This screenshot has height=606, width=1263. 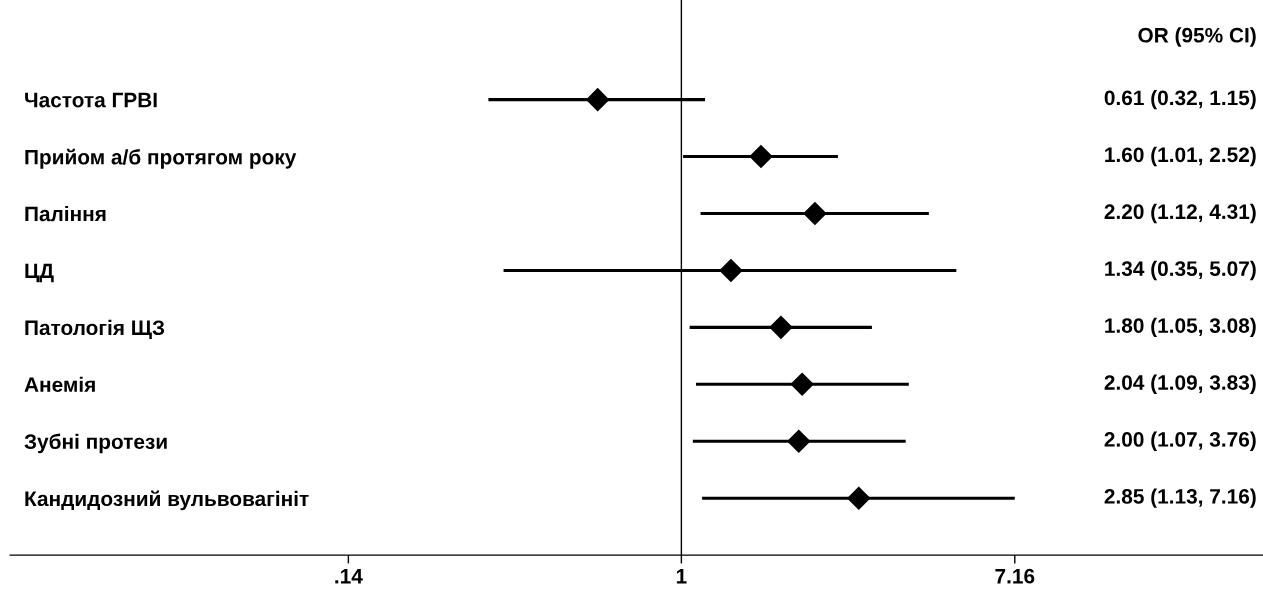 What do you see at coordinates (681, 576) in the screenshot?
I see `x-tick-label: 1` at bounding box center [681, 576].